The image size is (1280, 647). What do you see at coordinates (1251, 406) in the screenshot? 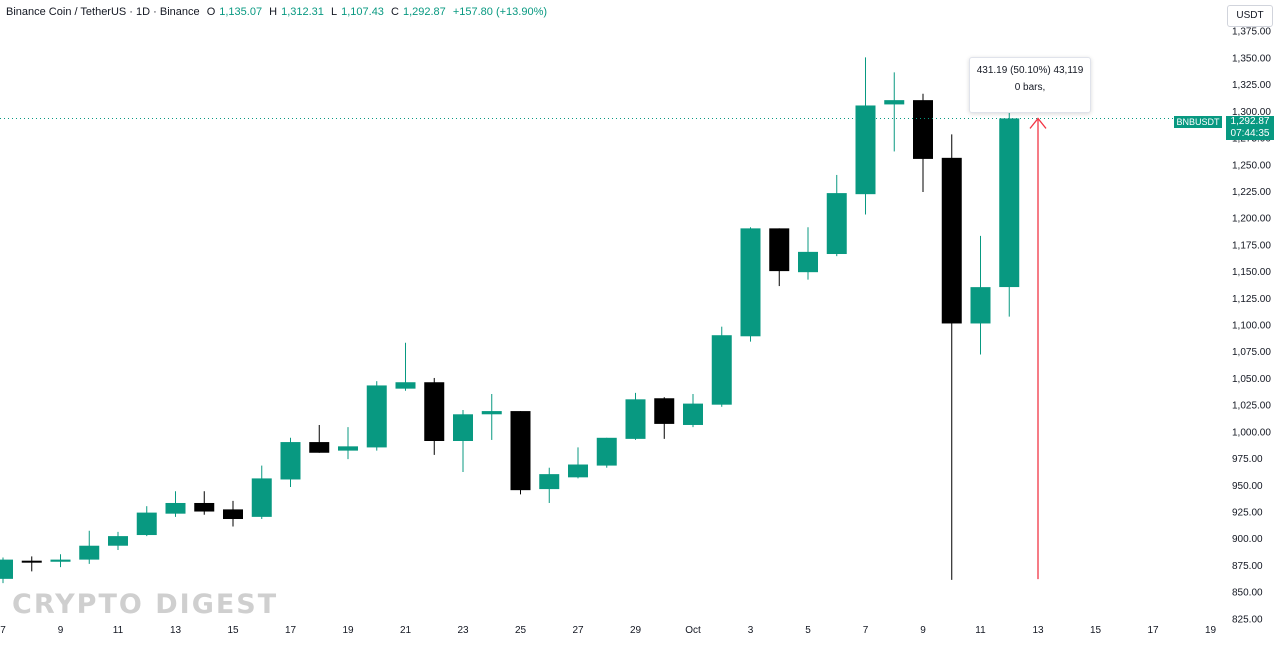
I see `y-tick-label: 1,025.00` at bounding box center [1251, 406].